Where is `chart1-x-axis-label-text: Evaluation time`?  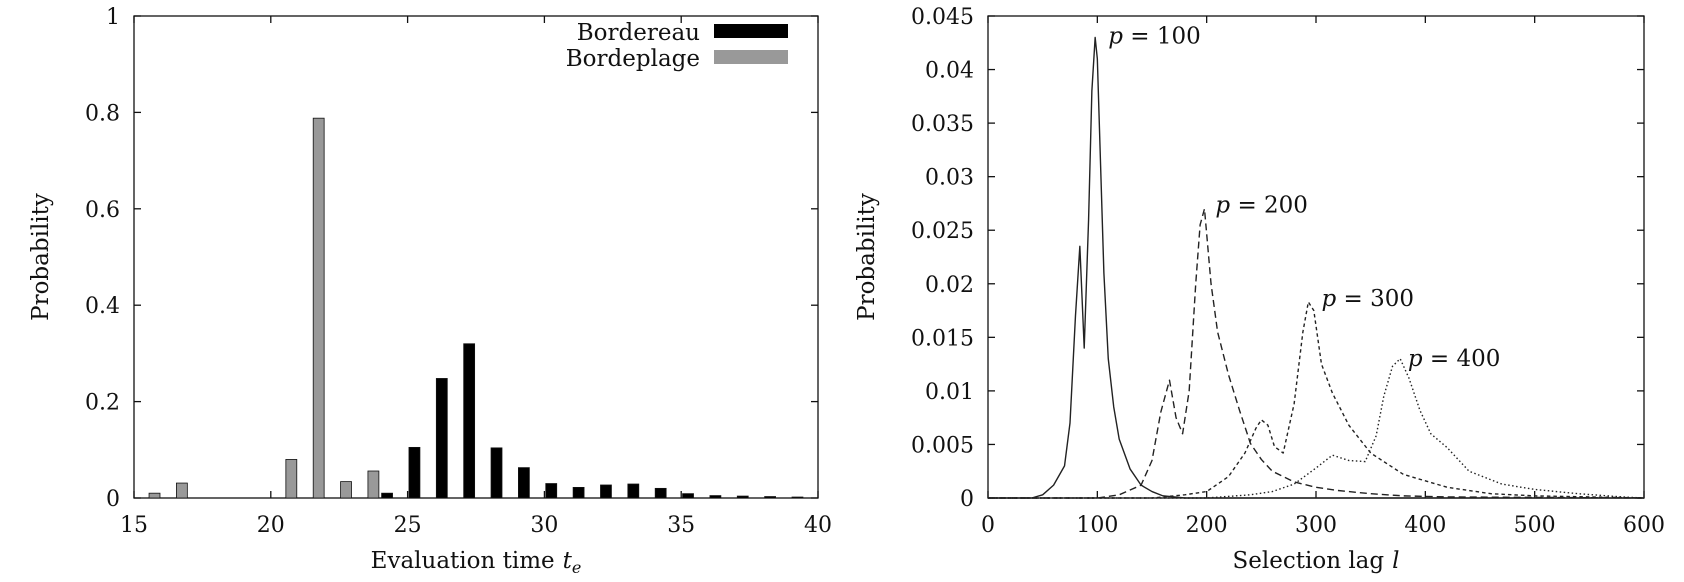 chart1-x-axis-label-text: Evaluation time is located at coordinates (463, 561).